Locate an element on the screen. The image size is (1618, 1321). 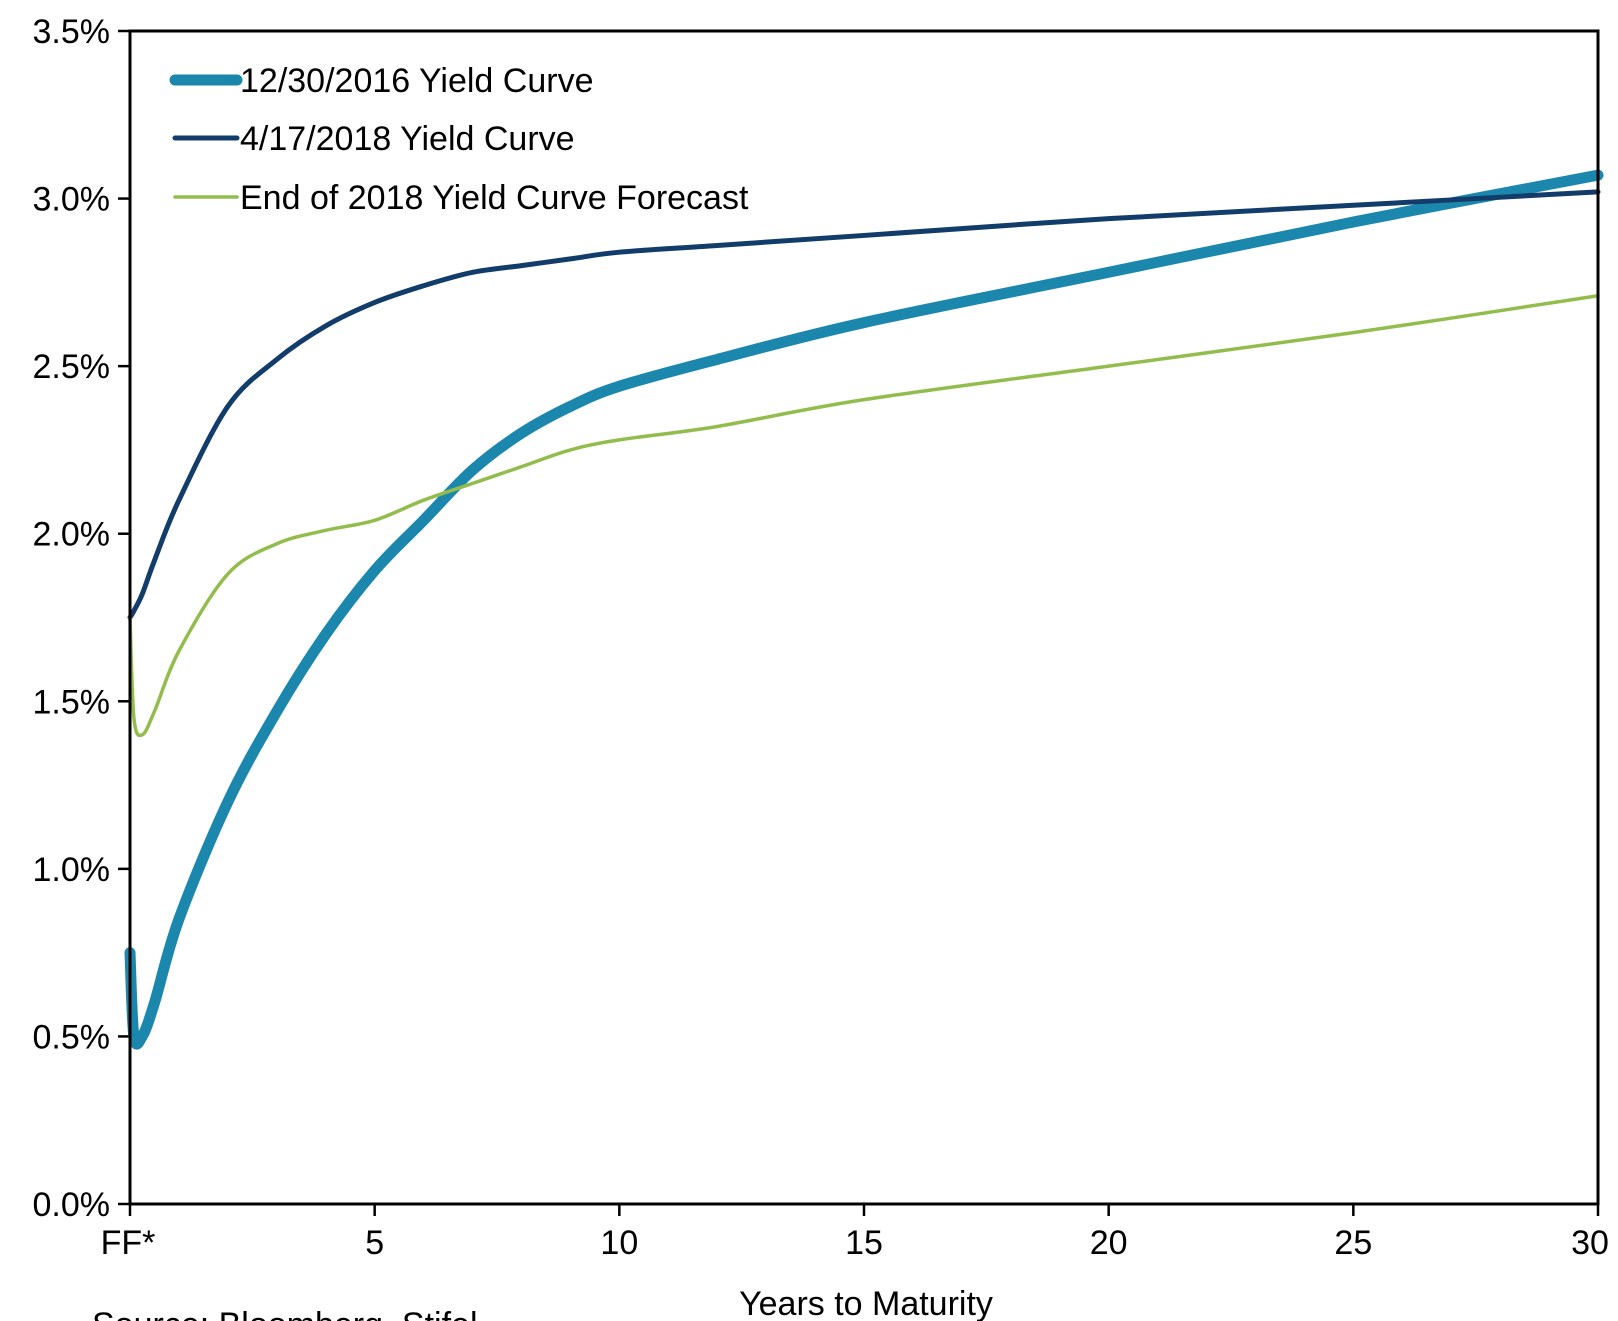
y-tick-label: 1.5% is located at coordinates (72, 702).